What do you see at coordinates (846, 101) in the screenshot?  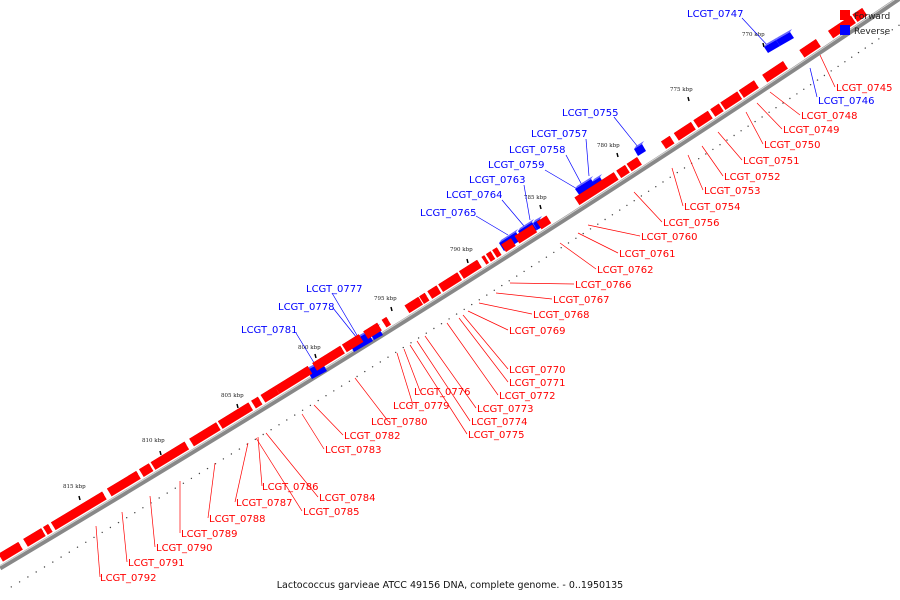 I see `gene-label: LCGT_0746` at bounding box center [846, 101].